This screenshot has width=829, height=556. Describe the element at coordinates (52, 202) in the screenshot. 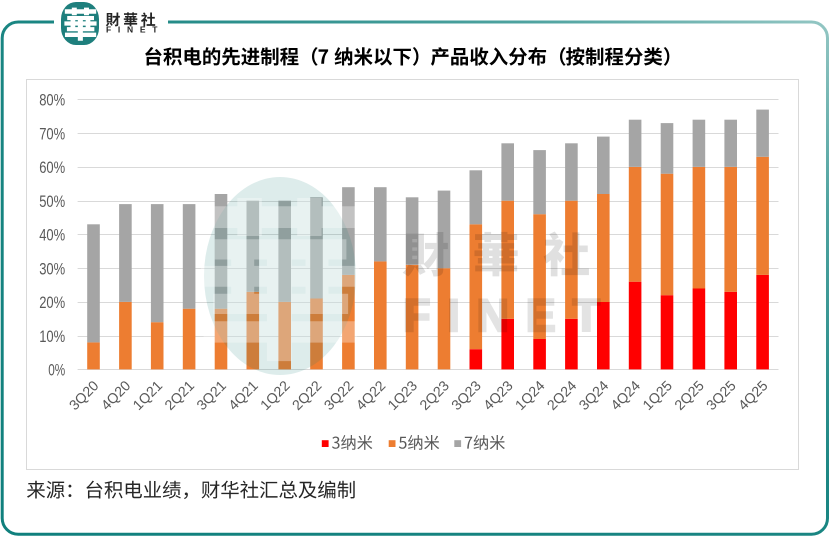

I see `svg-text: 50%` at that location.